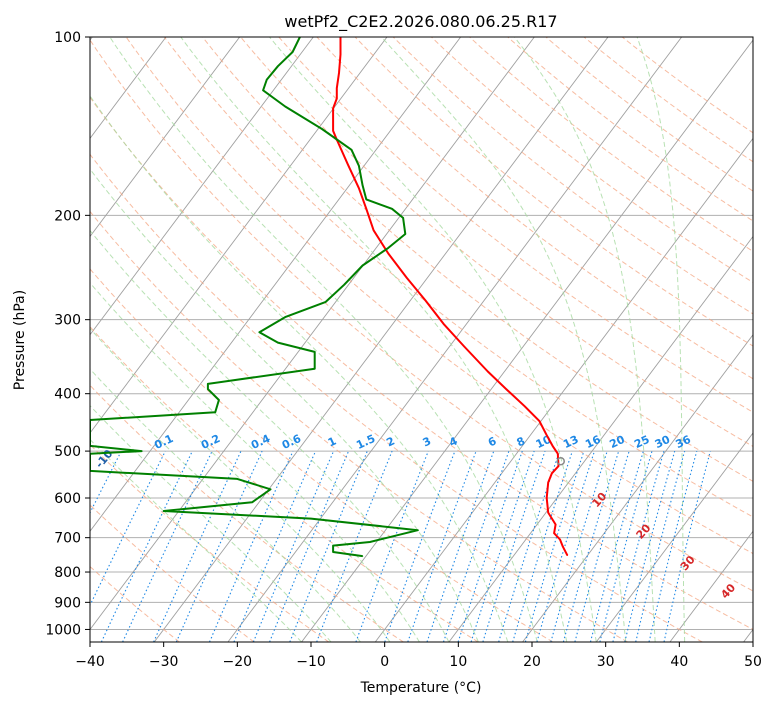 The image size is (775, 708). I want to click on x-tick-label: 20, so click(532, 662).